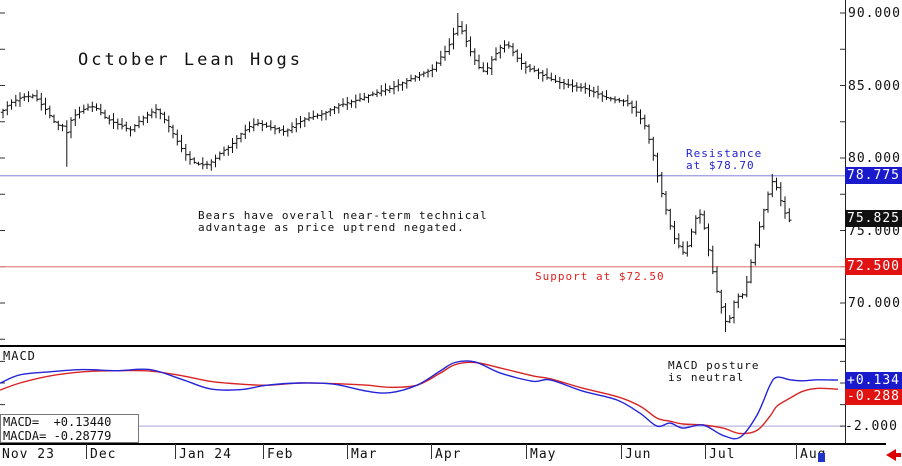  Describe the element at coordinates (280, 454) in the screenshot. I see `month-label: Feb` at that location.